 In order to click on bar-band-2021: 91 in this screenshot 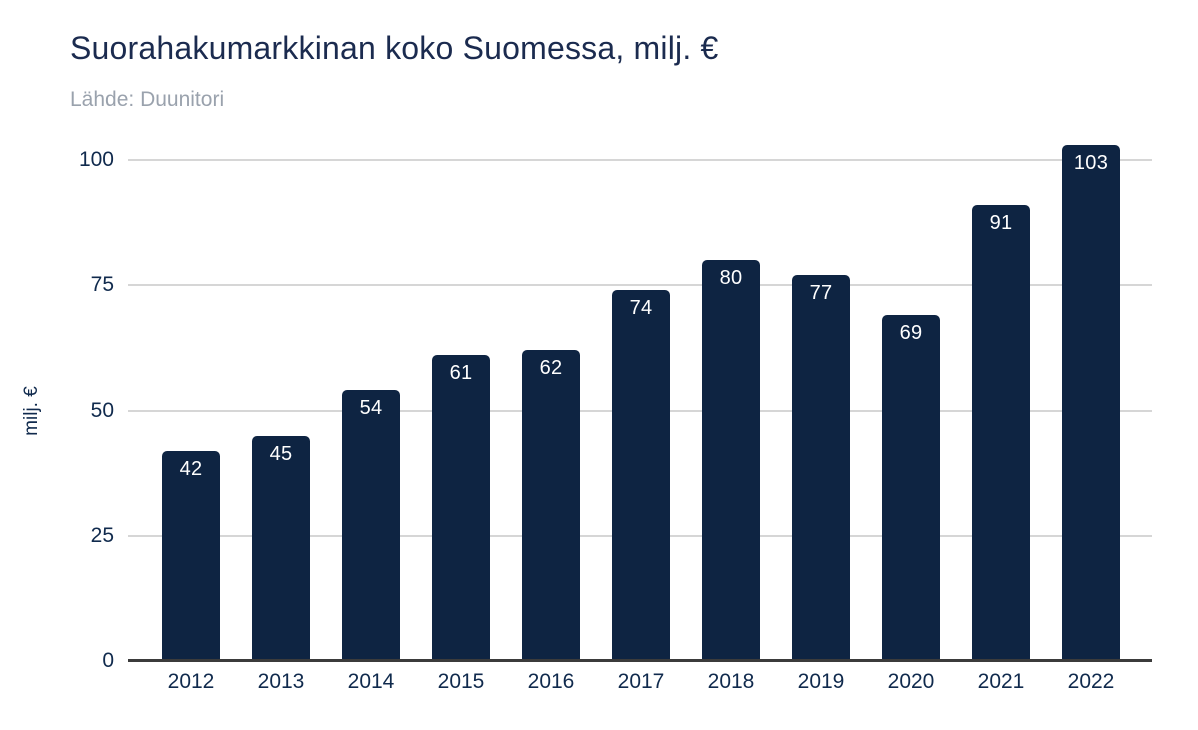, I will do `click(1001, 410)`.